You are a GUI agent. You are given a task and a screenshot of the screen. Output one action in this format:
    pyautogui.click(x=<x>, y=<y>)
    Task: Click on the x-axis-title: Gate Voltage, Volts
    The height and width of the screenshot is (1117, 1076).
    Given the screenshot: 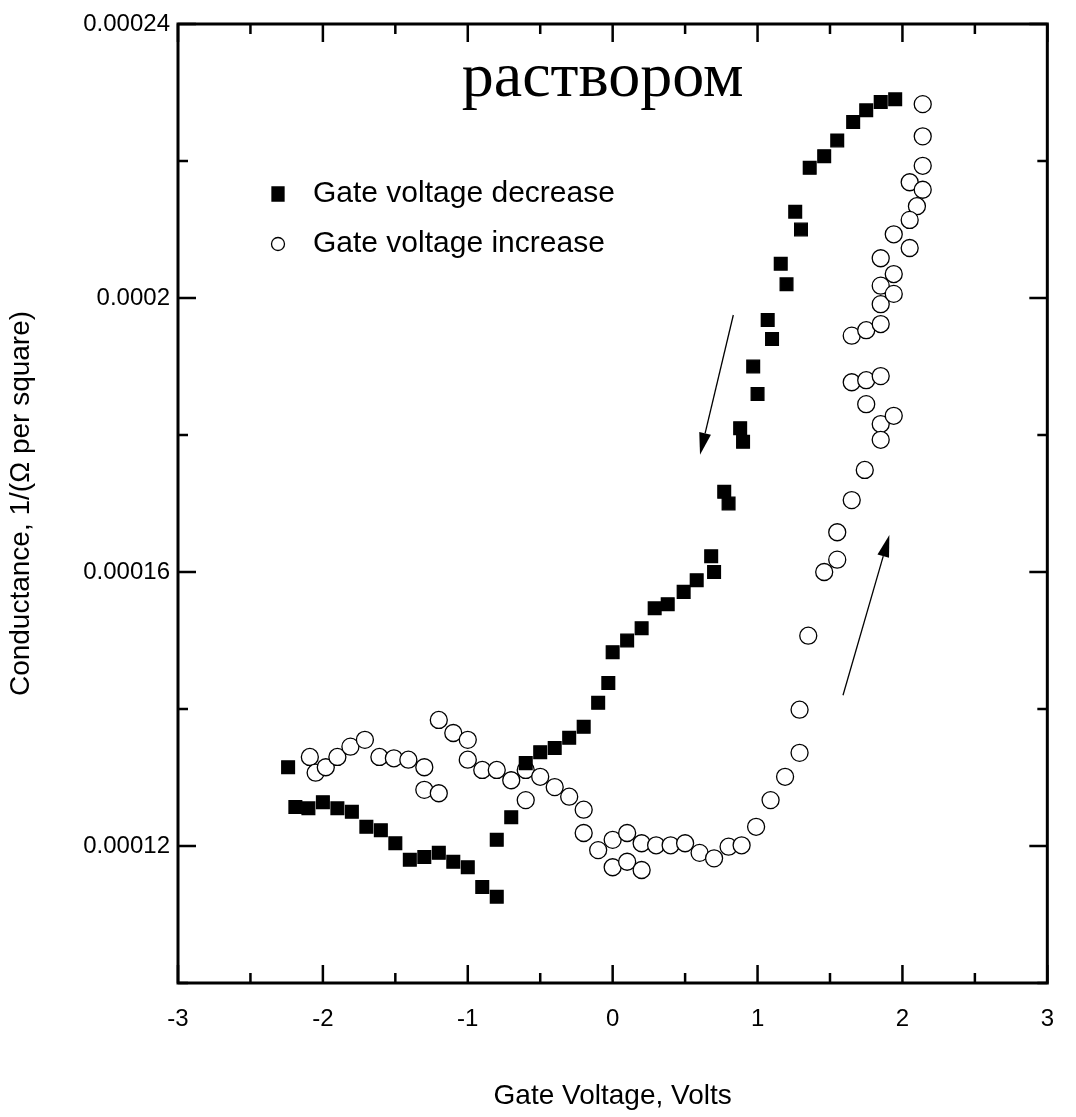 What is the action you would take?
    pyautogui.click(x=612, y=1094)
    